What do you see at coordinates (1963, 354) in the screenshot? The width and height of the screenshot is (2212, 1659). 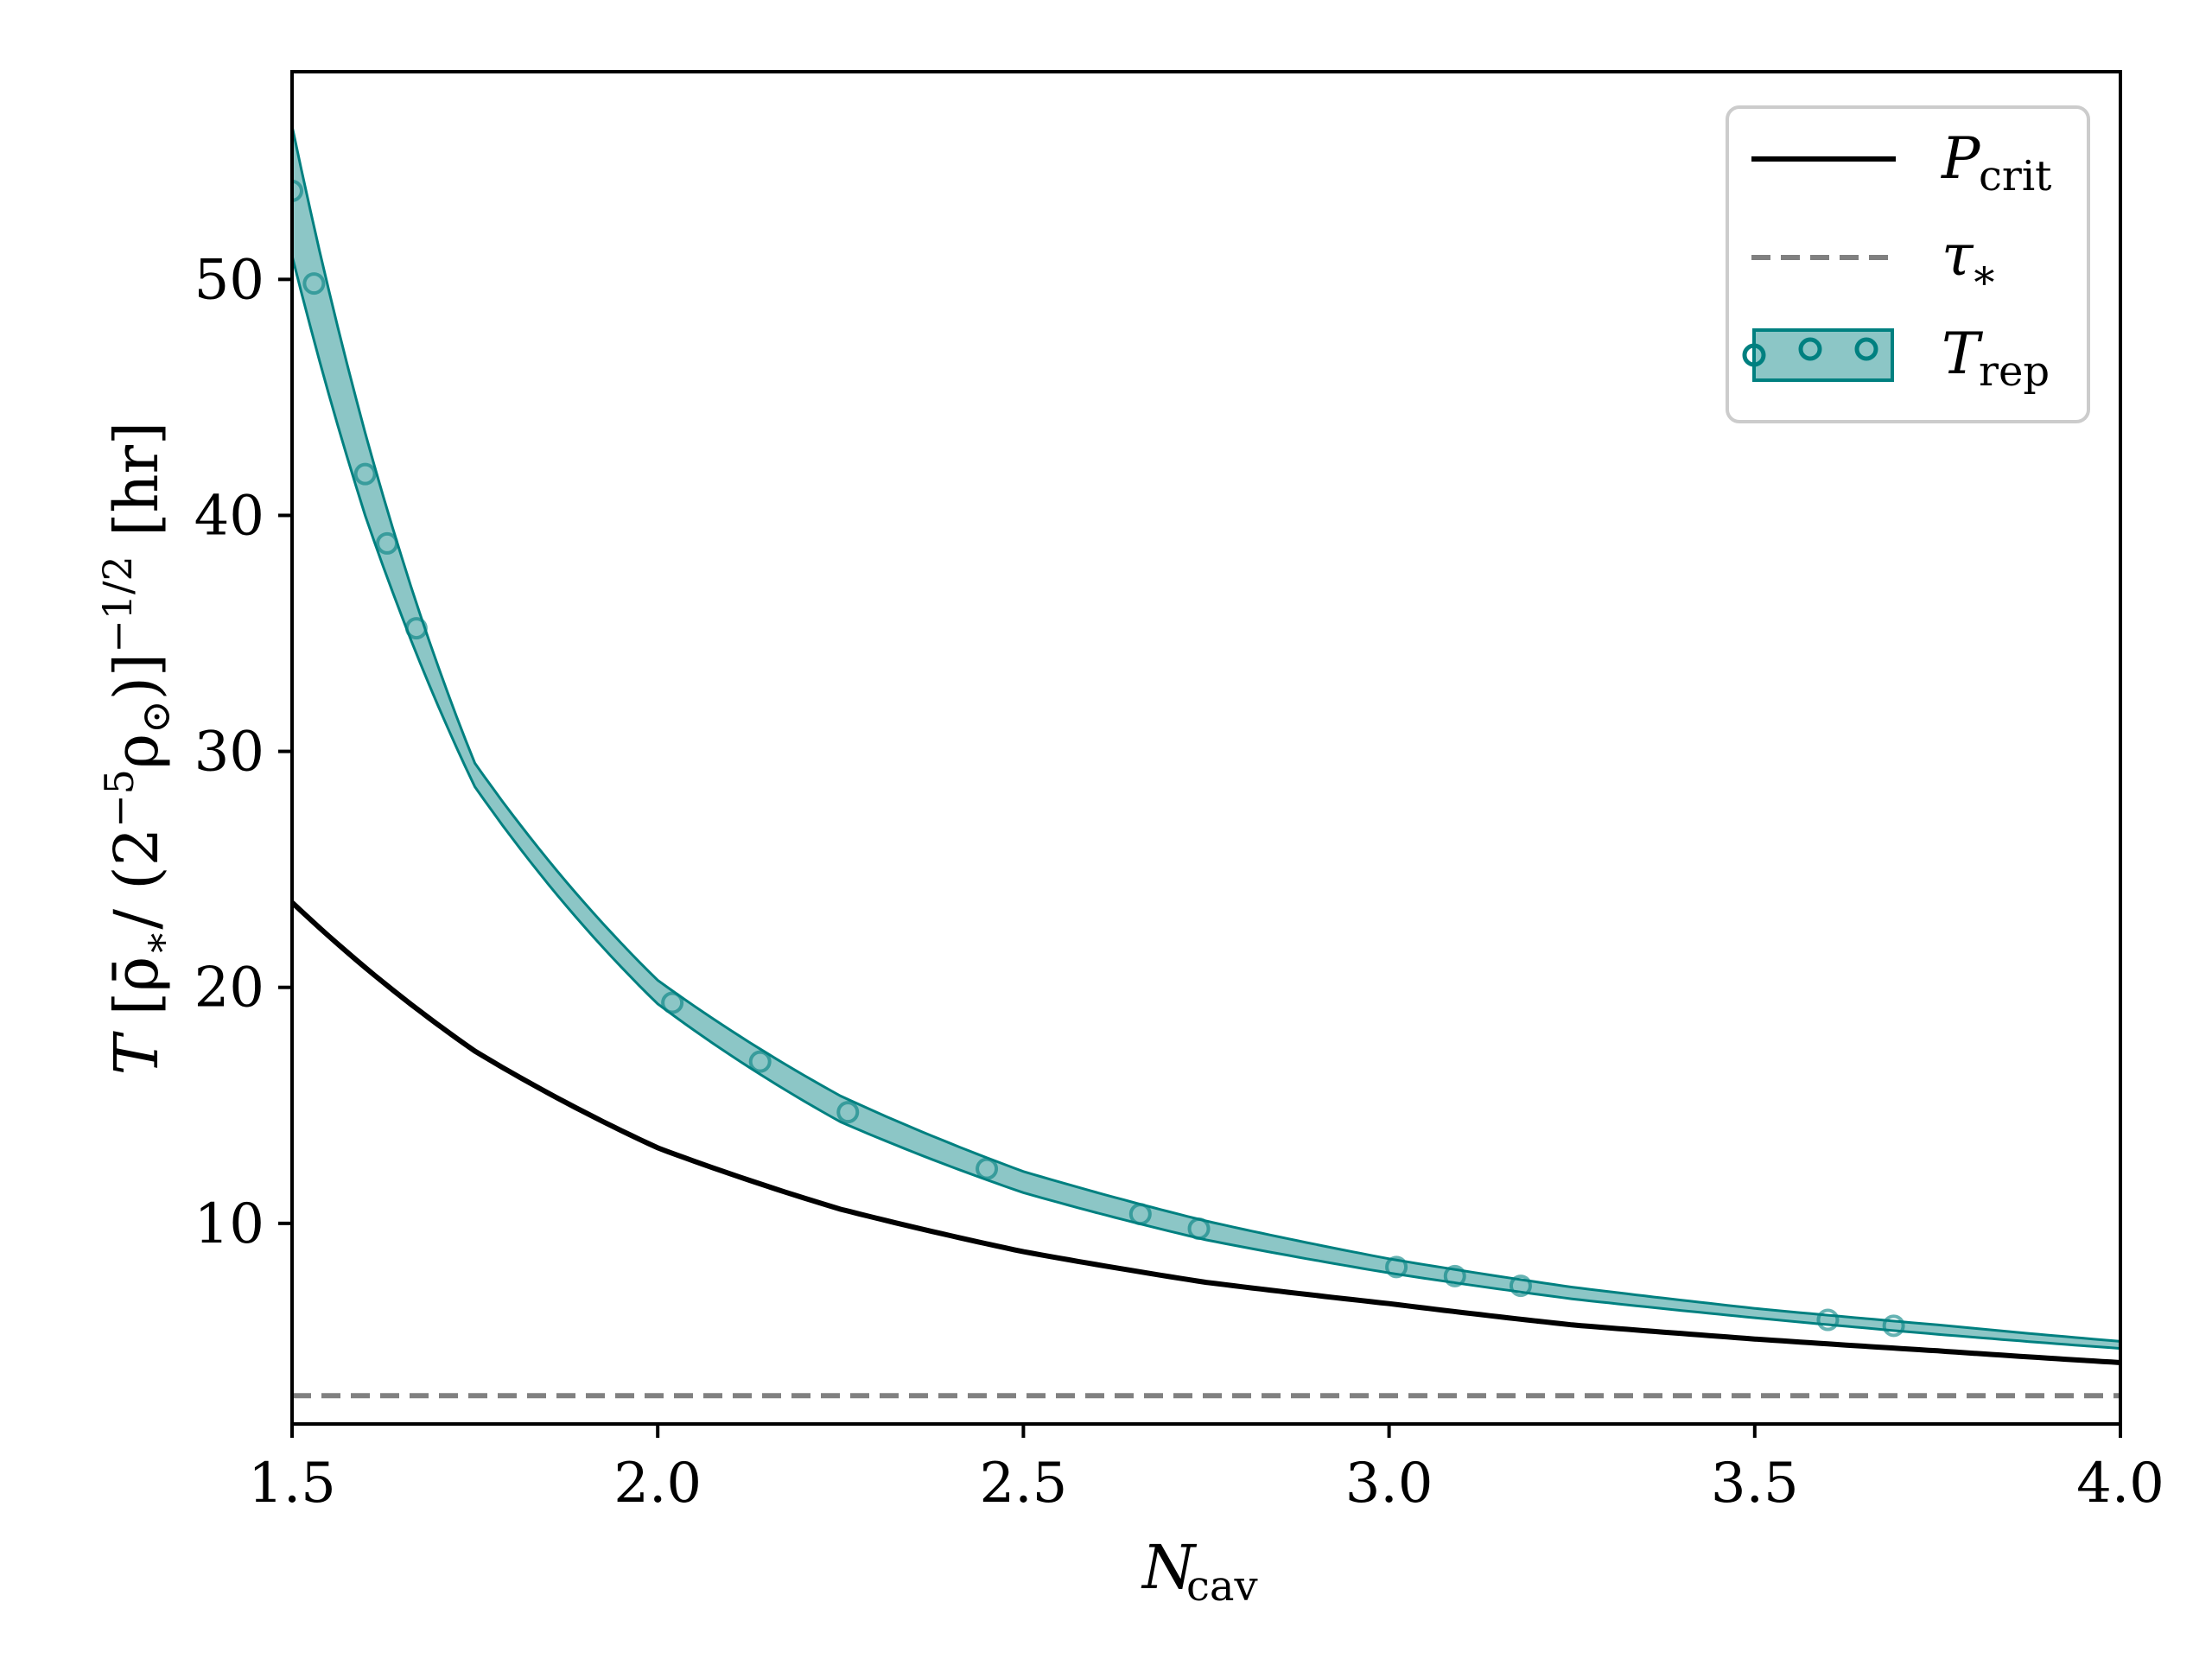 I see `svg-text: T` at bounding box center [1963, 354].